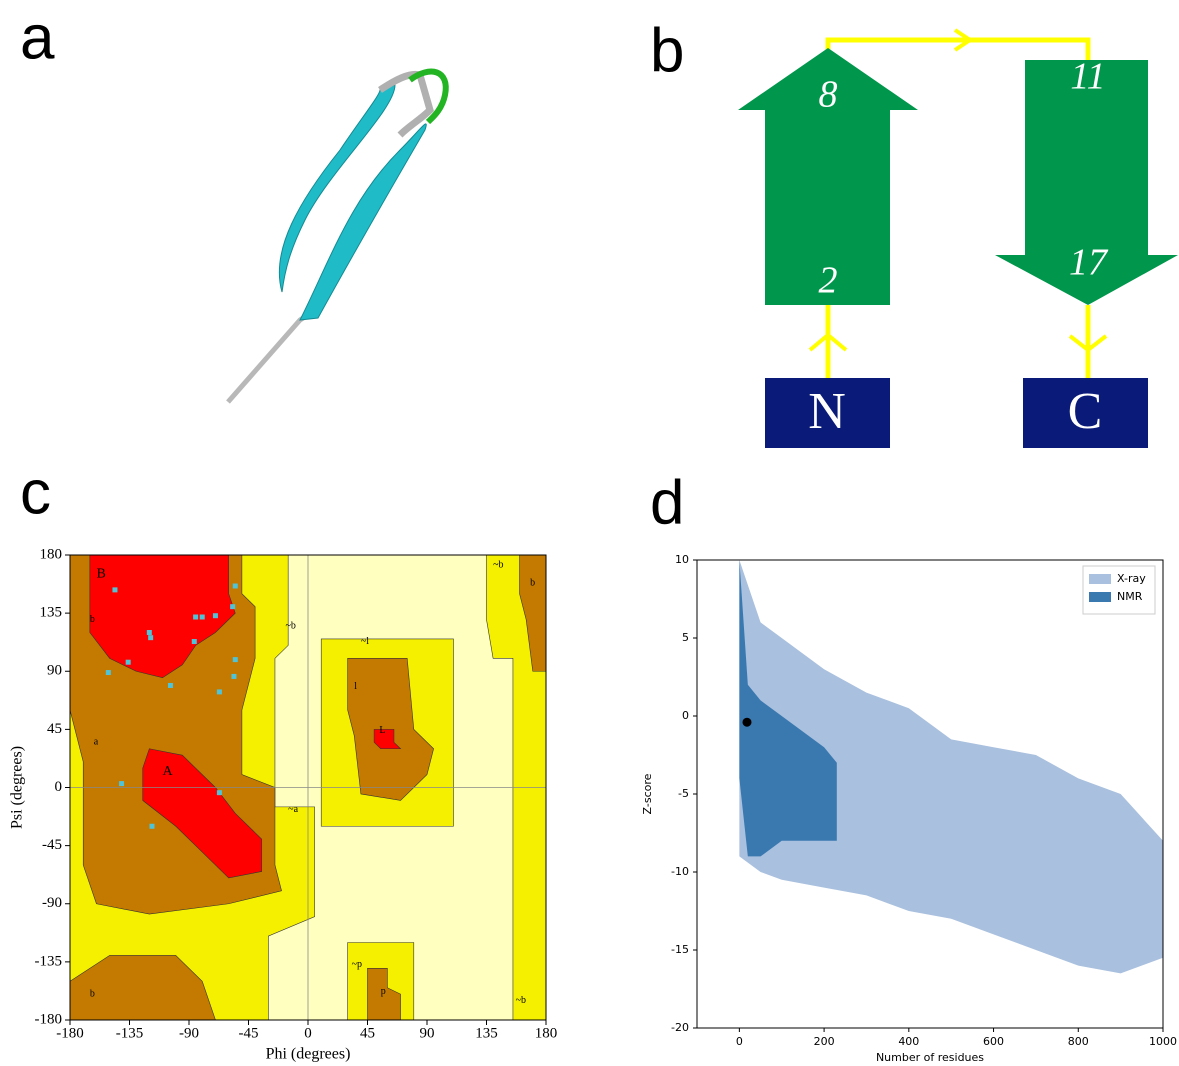  What do you see at coordinates (680, 949) in the screenshot?
I see `y-tick-label: -15` at bounding box center [680, 949].